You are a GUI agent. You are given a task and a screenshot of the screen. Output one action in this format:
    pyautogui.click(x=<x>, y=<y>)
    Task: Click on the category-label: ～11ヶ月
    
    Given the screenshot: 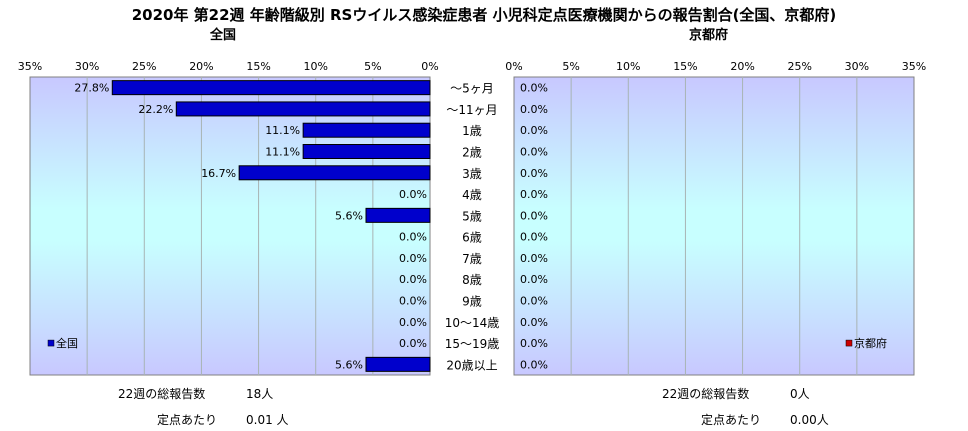 What is the action you would take?
    pyautogui.click(x=471, y=110)
    